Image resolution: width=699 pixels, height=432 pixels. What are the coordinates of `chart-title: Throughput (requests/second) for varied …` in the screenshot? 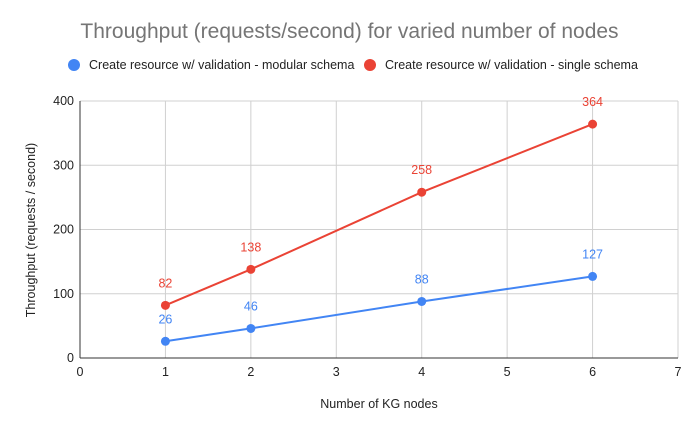 It's located at (349, 31).